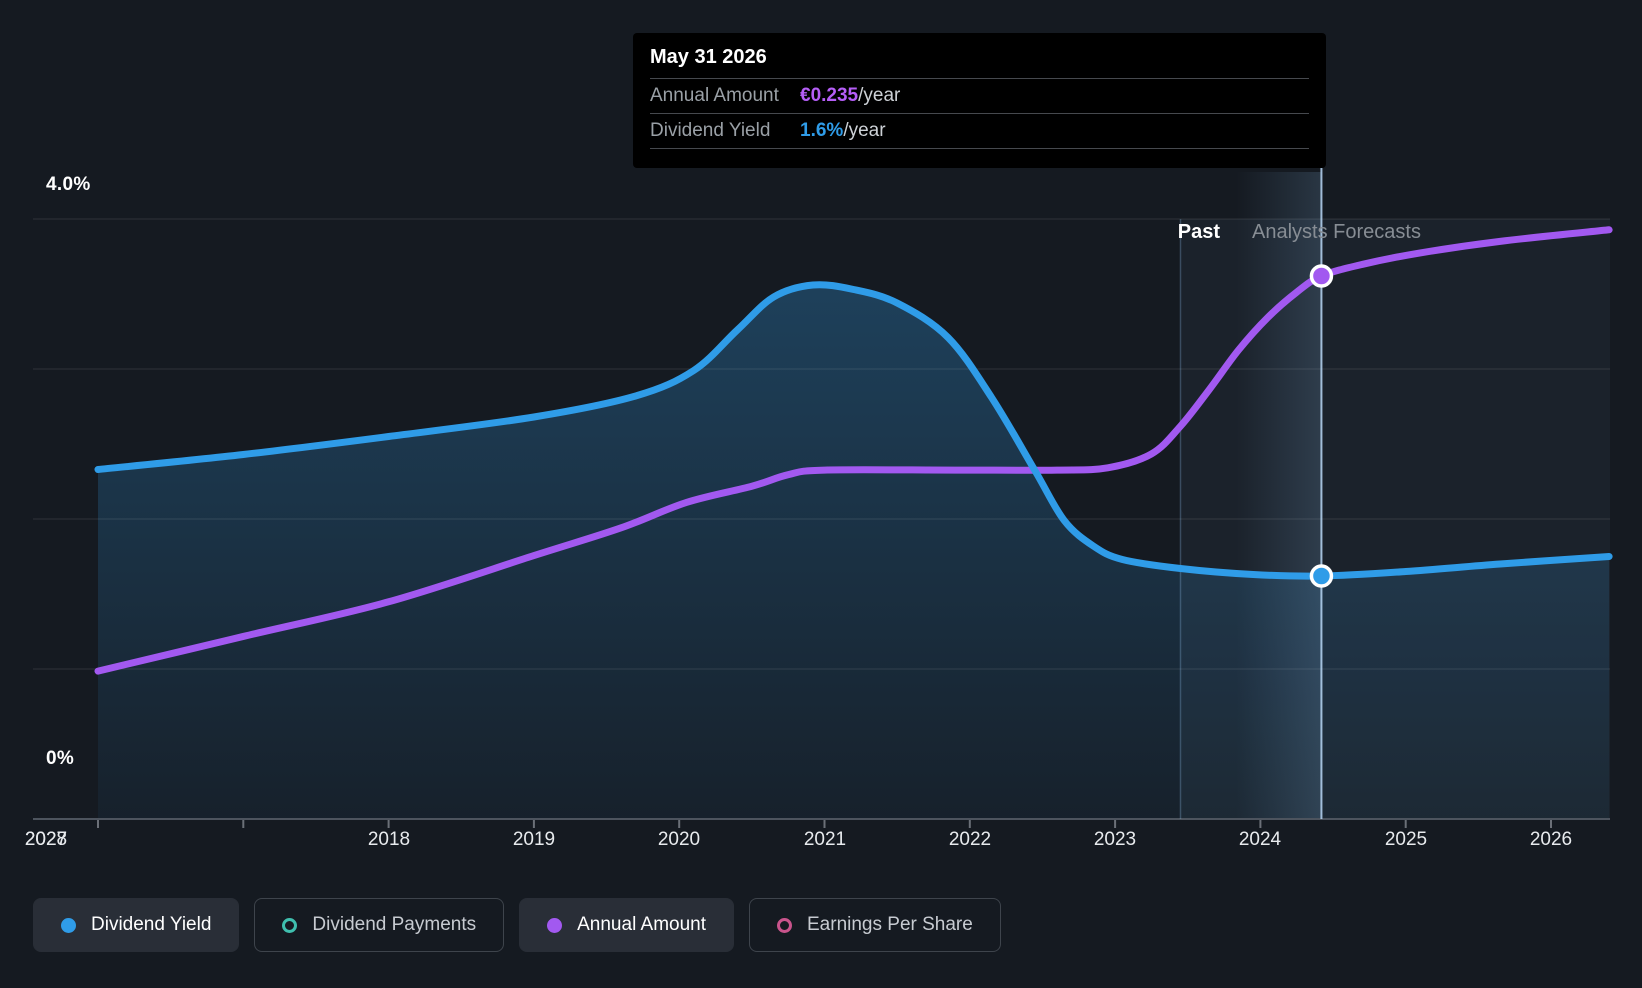 Image resolution: width=1642 pixels, height=988 pixels. I want to click on legend-item-annual-amount: Annual Amount, so click(626, 925).